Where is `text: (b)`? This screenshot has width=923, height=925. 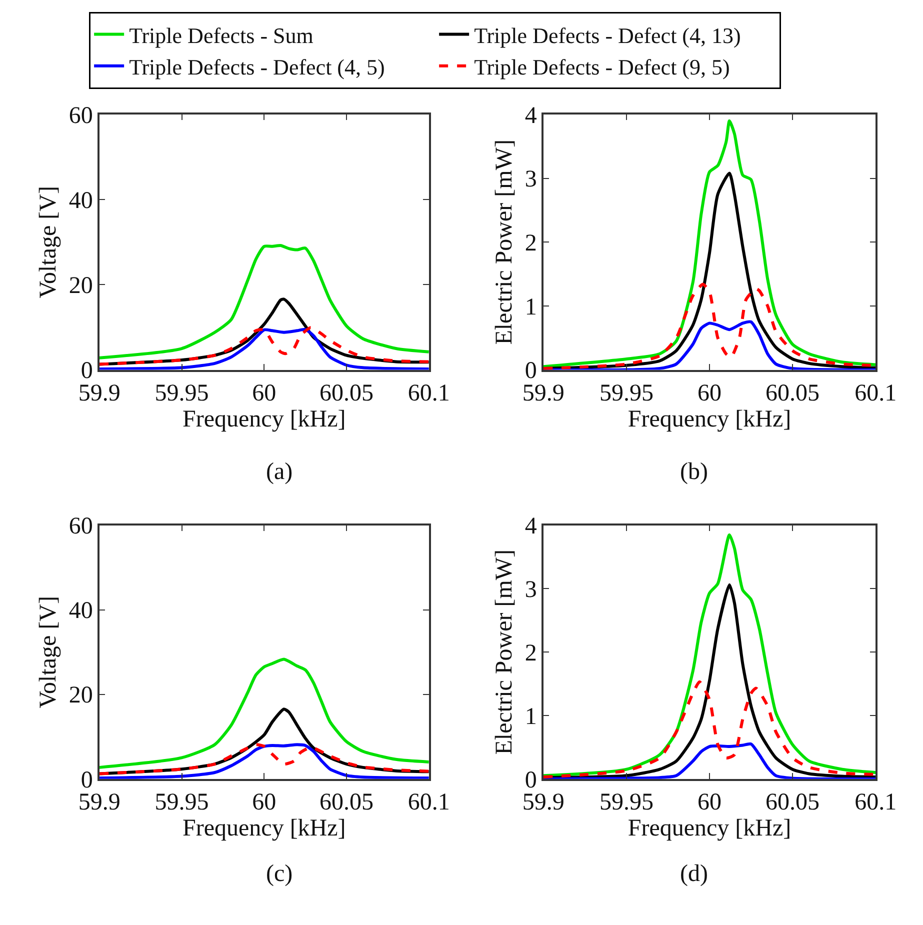 text: (b) is located at coordinates (694, 472).